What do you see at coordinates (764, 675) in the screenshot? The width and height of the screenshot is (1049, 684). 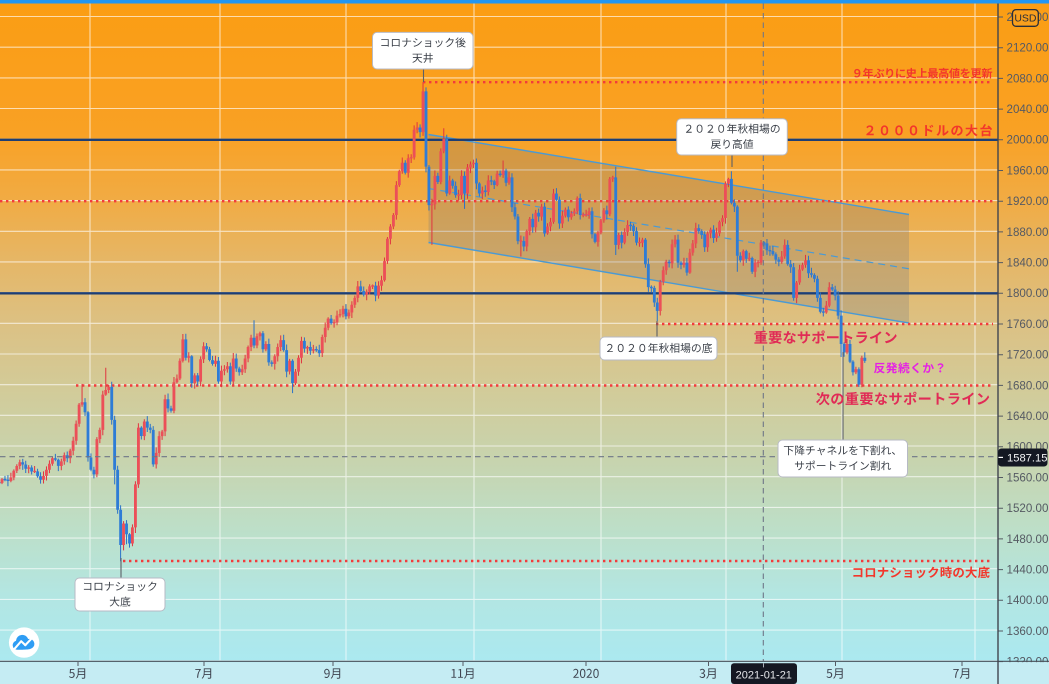 I see `svg-text: 2021-01-21` at bounding box center [764, 675].